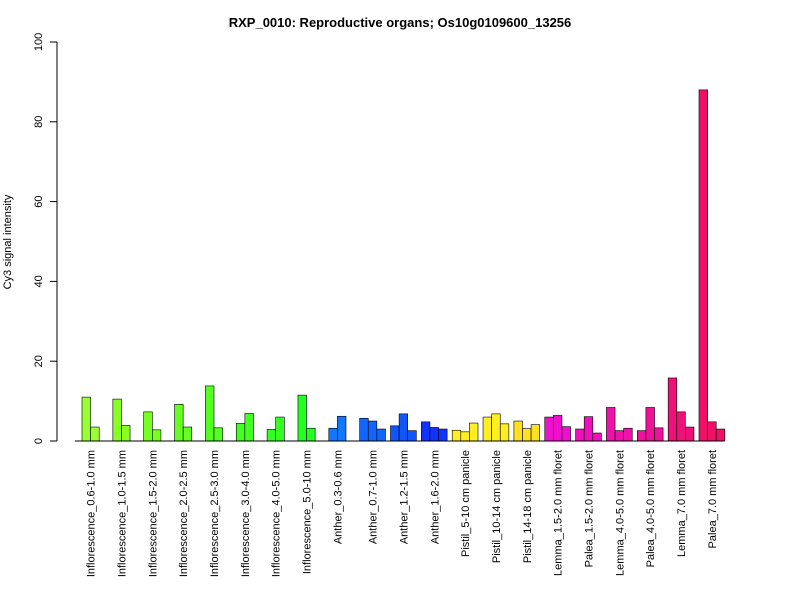  I want to click on x-category-label: Inflorescence_0.6-1.0 mm, so click(92, 513).